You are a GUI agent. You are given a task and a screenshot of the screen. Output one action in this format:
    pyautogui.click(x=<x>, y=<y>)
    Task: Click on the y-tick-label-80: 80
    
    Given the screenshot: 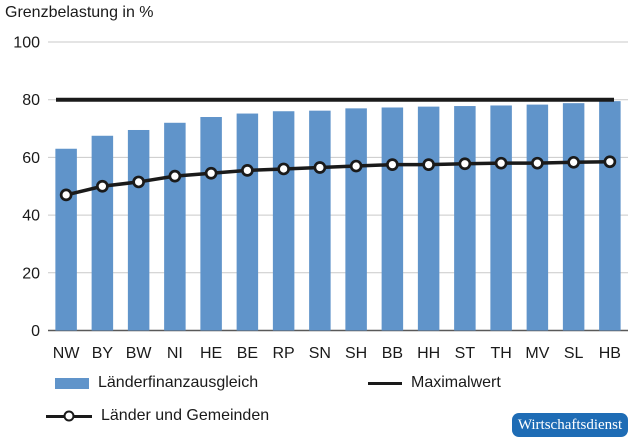 What is the action you would take?
    pyautogui.click(x=31, y=100)
    